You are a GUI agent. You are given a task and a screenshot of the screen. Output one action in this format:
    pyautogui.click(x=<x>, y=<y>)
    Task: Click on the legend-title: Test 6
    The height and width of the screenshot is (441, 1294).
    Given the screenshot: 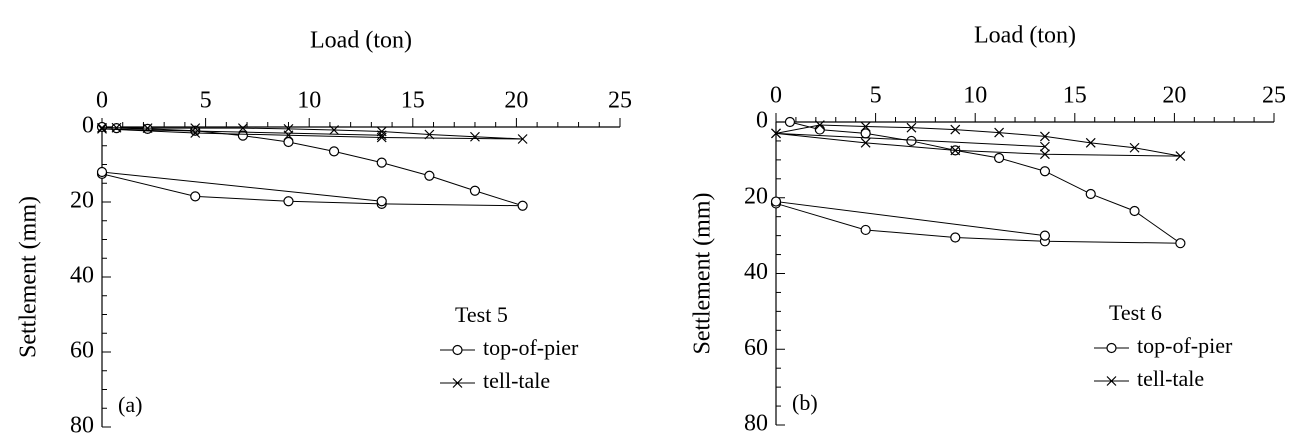 What is the action you would take?
    pyautogui.click(x=1135, y=312)
    